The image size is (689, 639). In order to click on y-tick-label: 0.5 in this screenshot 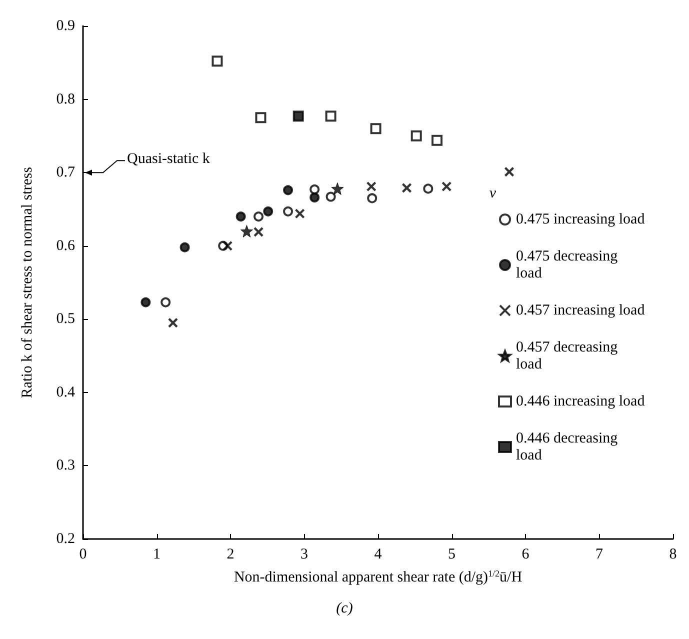, I will do `click(65, 319)`.